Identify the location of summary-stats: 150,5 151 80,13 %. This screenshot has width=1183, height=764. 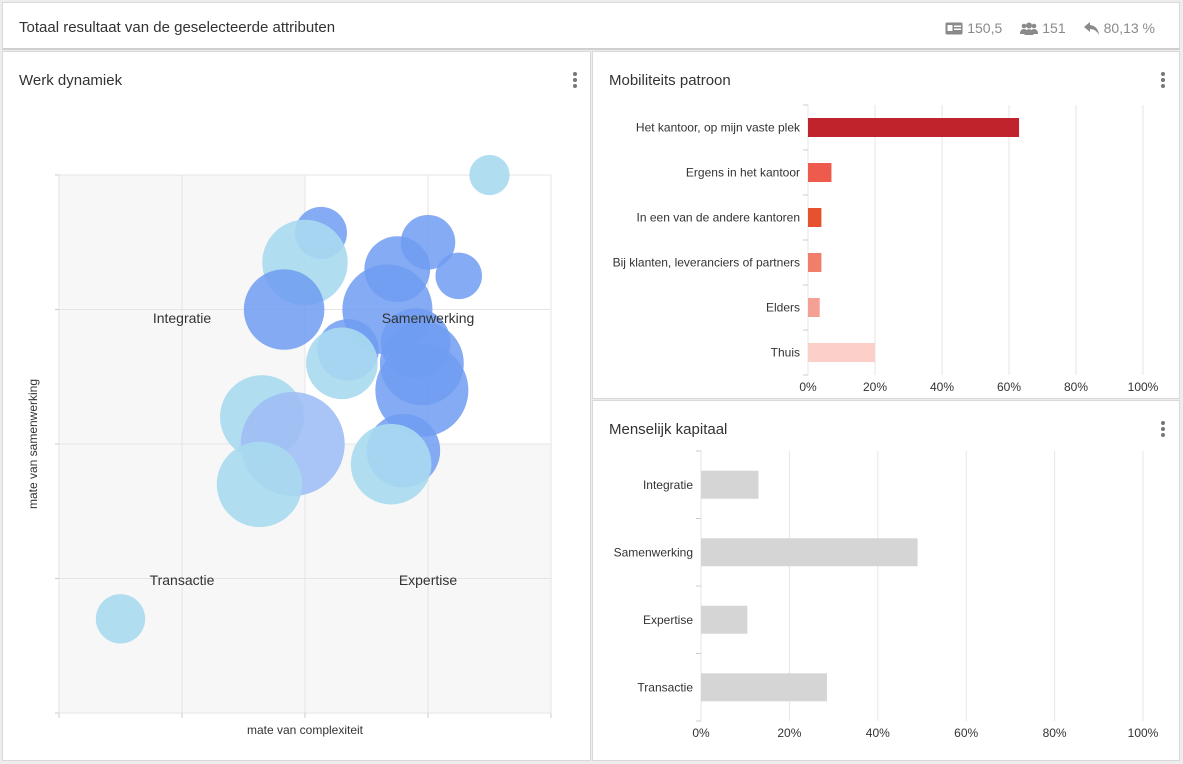
(1050, 28).